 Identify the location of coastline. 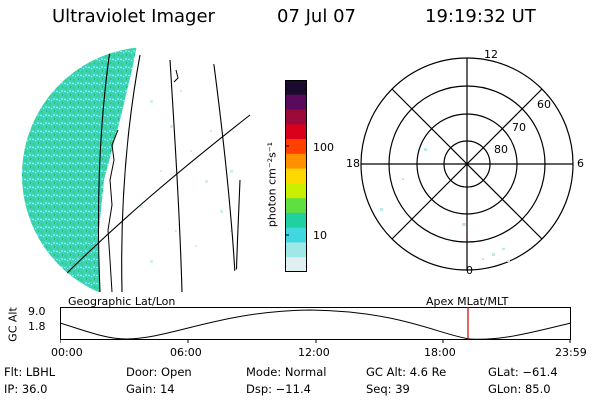
(143, 180).